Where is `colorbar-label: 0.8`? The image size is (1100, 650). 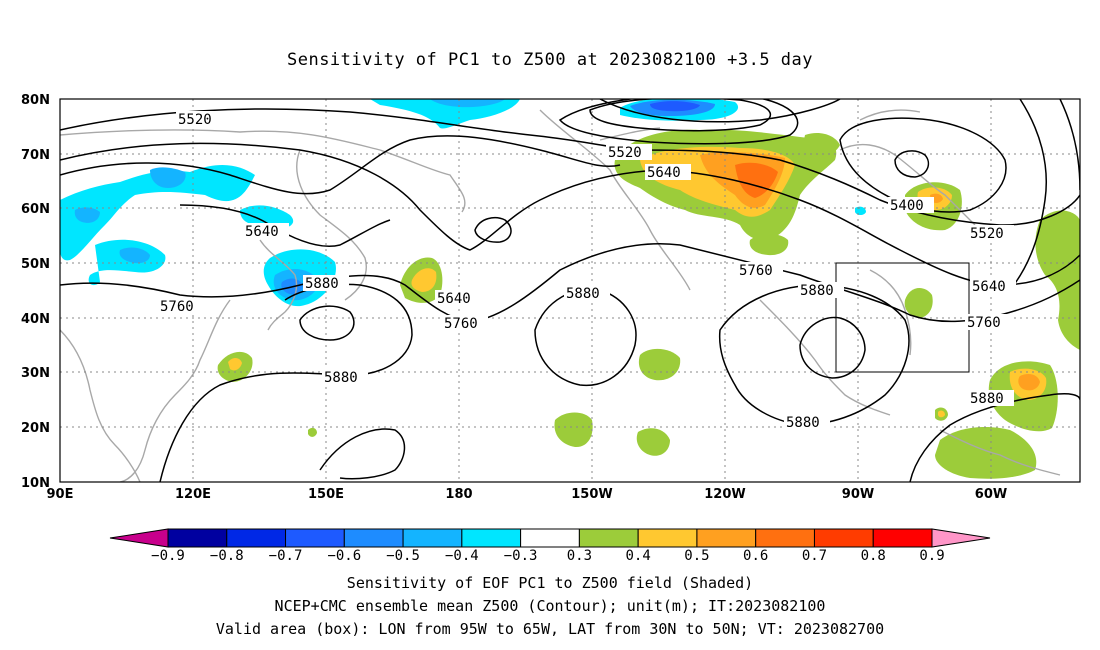
colorbar-label: 0.8 is located at coordinates (873, 556).